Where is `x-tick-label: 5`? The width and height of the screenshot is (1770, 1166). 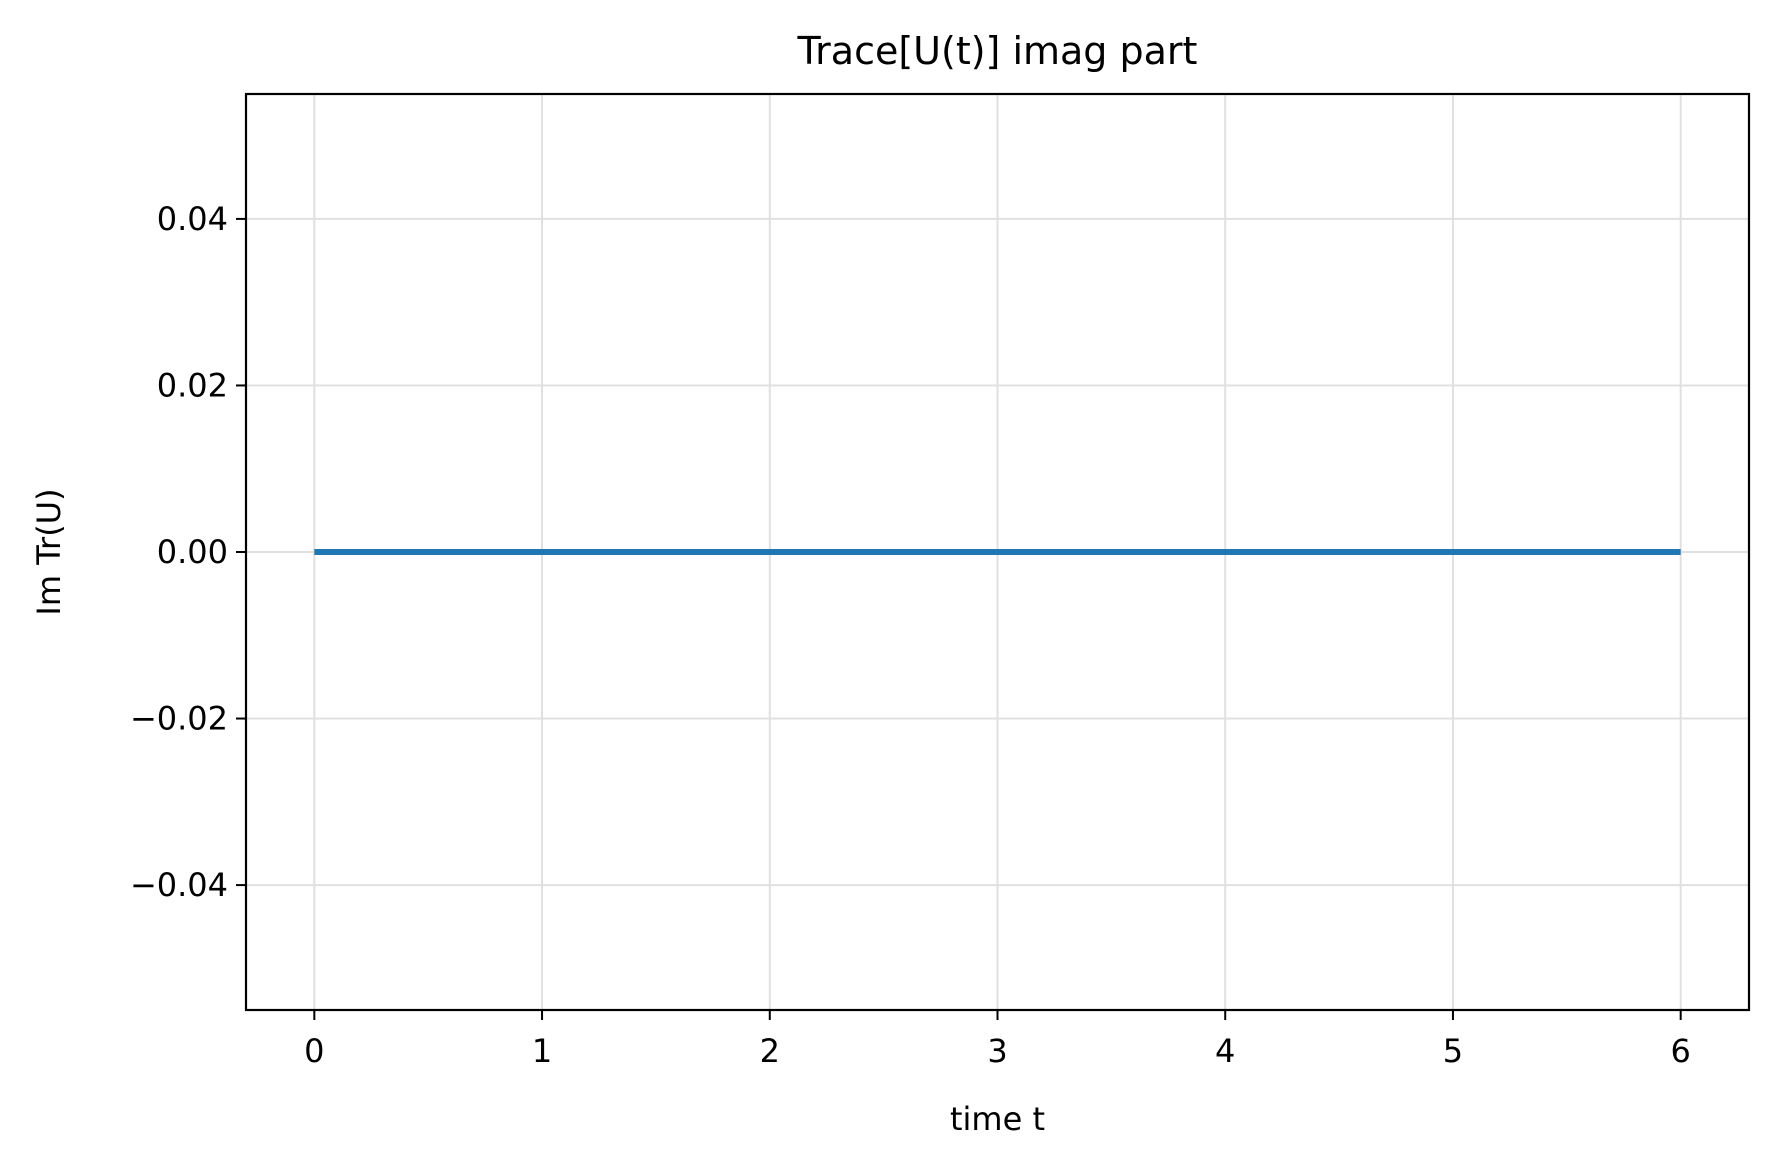 x-tick-label: 5 is located at coordinates (1453, 1051).